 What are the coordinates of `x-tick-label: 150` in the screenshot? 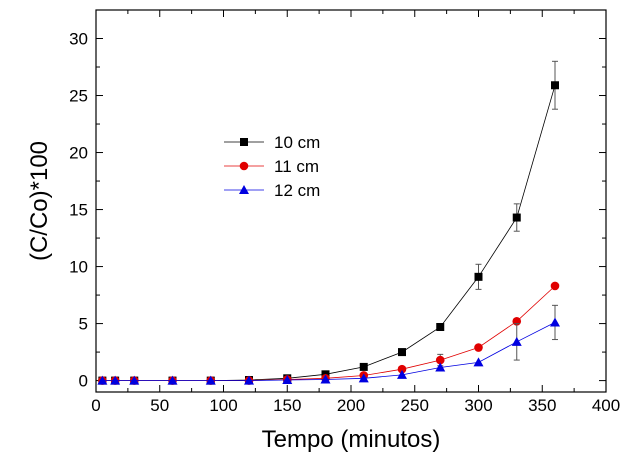 It's located at (287, 405).